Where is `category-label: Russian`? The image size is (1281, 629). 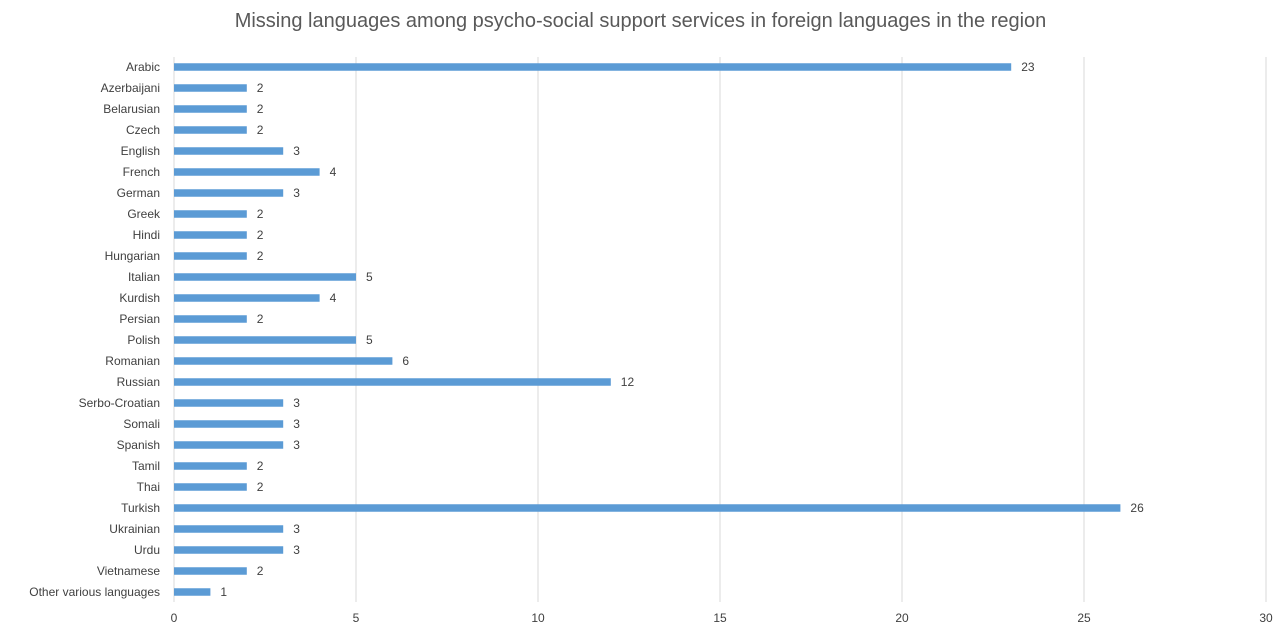
category-label: Russian is located at coordinates (138, 382).